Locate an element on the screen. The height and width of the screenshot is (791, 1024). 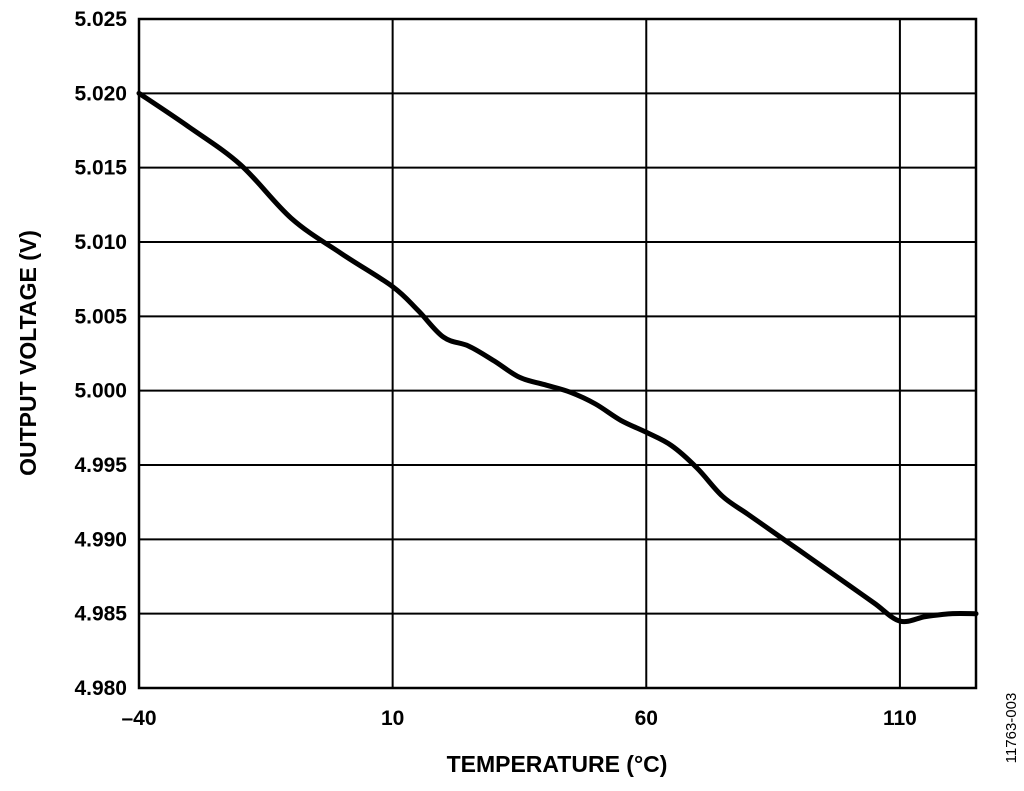
y-tick-label: 5.000 is located at coordinates (100, 391).